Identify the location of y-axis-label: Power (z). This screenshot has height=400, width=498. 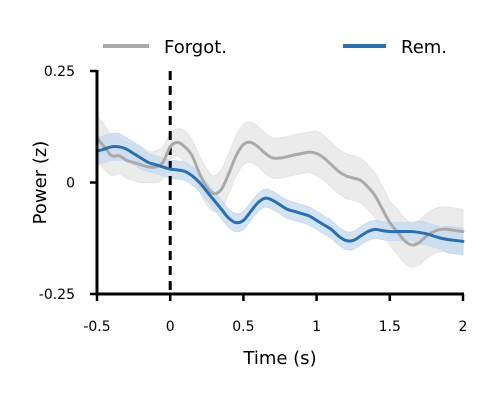
(40, 183).